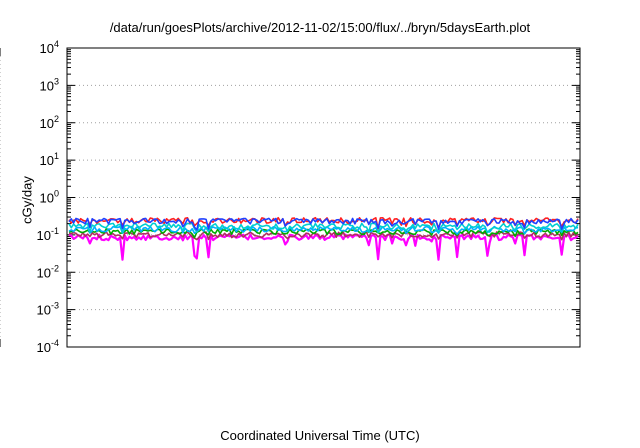  Describe the element at coordinates (49, 122) in the screenshot. I see `y-tick-label: 10²` at that location.